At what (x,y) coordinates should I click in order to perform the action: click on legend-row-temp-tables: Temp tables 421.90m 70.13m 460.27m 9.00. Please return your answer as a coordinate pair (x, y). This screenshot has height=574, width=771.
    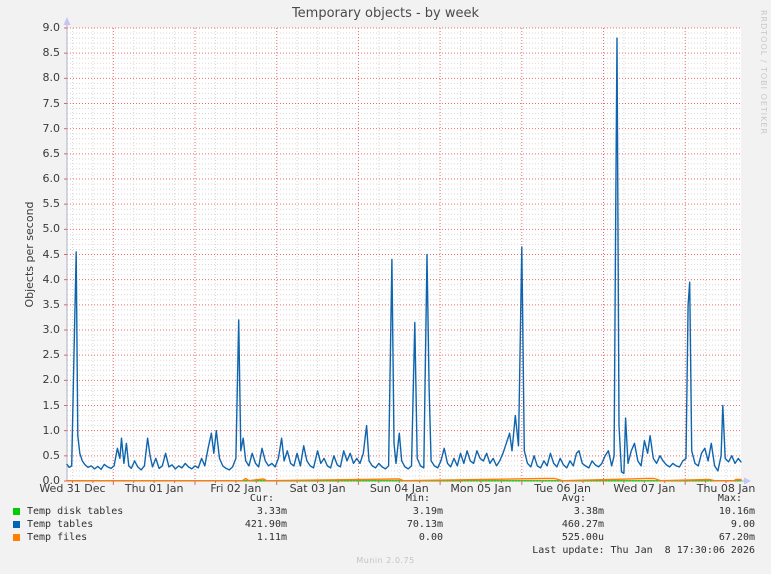
    Looking at the image, I should click on (385, 525).